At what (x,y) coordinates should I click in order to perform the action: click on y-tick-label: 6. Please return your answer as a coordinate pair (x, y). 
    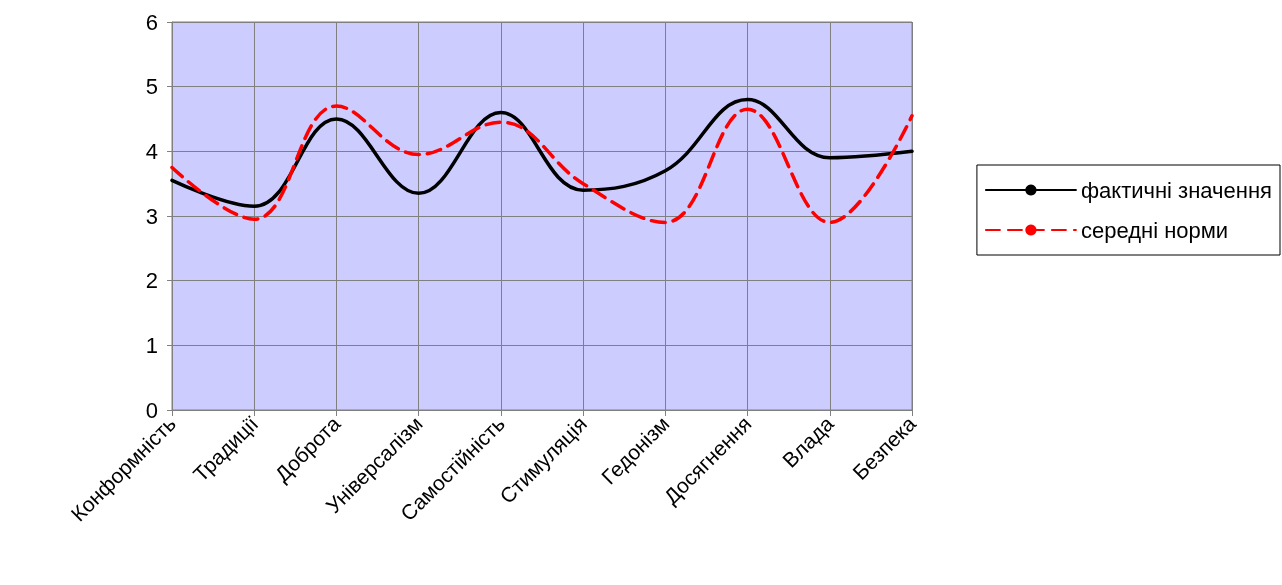
    Looking at the image, I should click on (151, 22).